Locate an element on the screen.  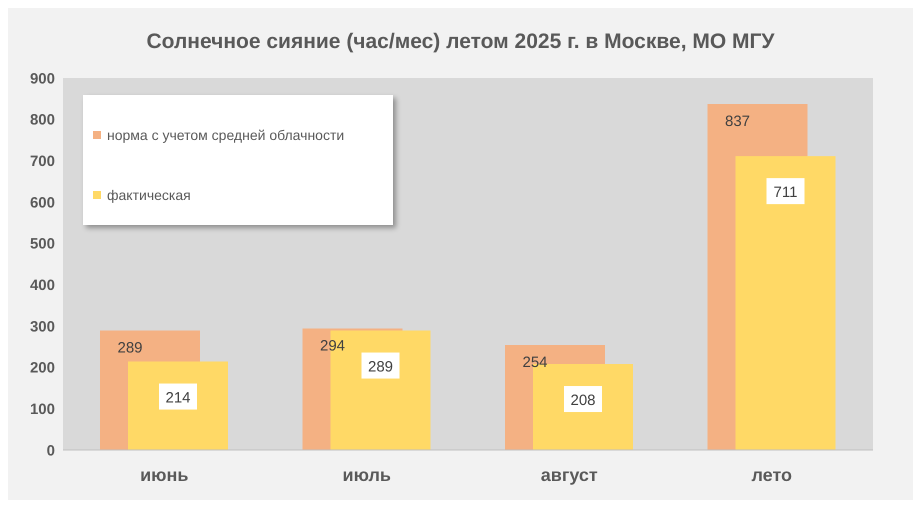
bar is located at coordinates (786, 303).